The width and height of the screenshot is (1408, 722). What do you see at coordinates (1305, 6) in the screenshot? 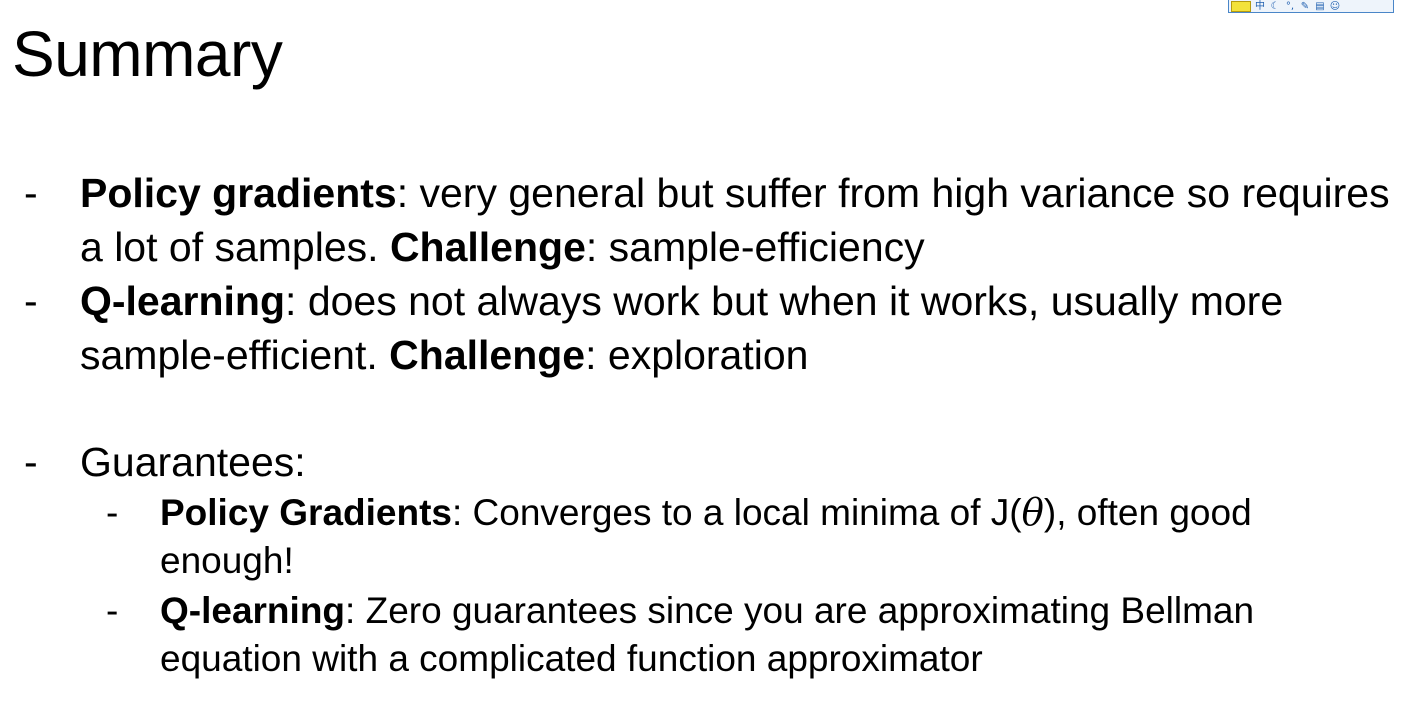
I see `wrench-icon: ✎` at bounding box center [1305, 6].